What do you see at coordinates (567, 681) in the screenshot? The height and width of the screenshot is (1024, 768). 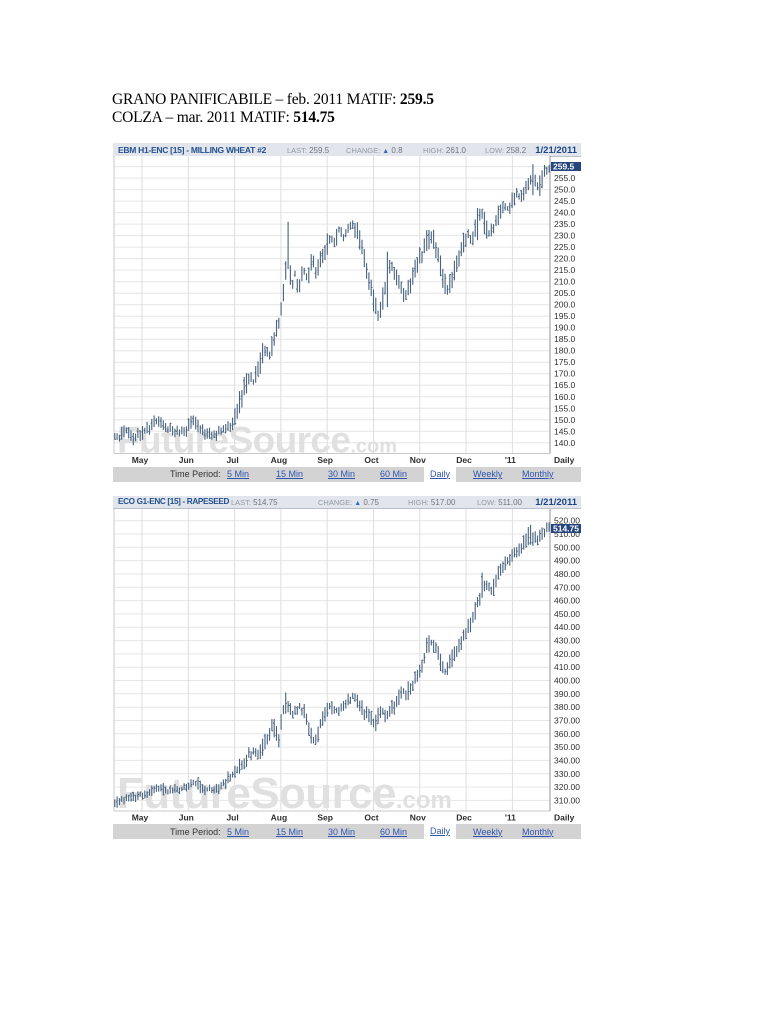 I see `svg-text: 400.00` at bounding box center [567, 681].